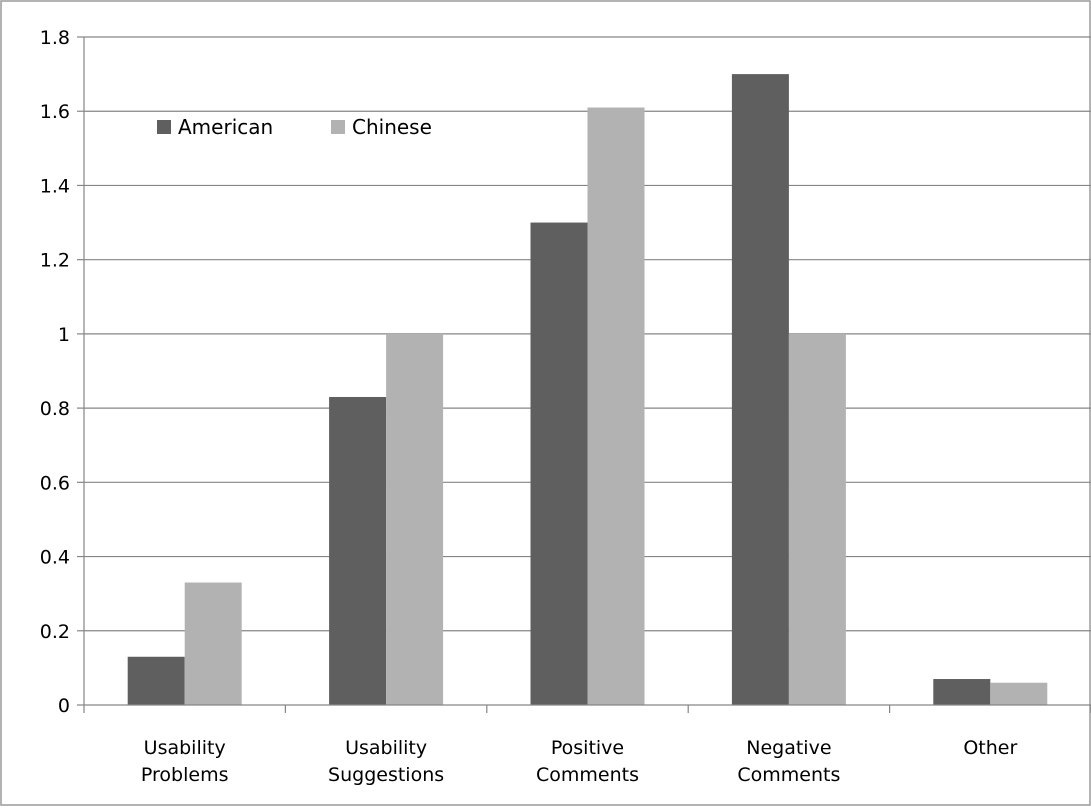 Image resolution: width=1091 pixels, height=811 pixels. I want to click on x-category-label: Positive, so click(587, 748).